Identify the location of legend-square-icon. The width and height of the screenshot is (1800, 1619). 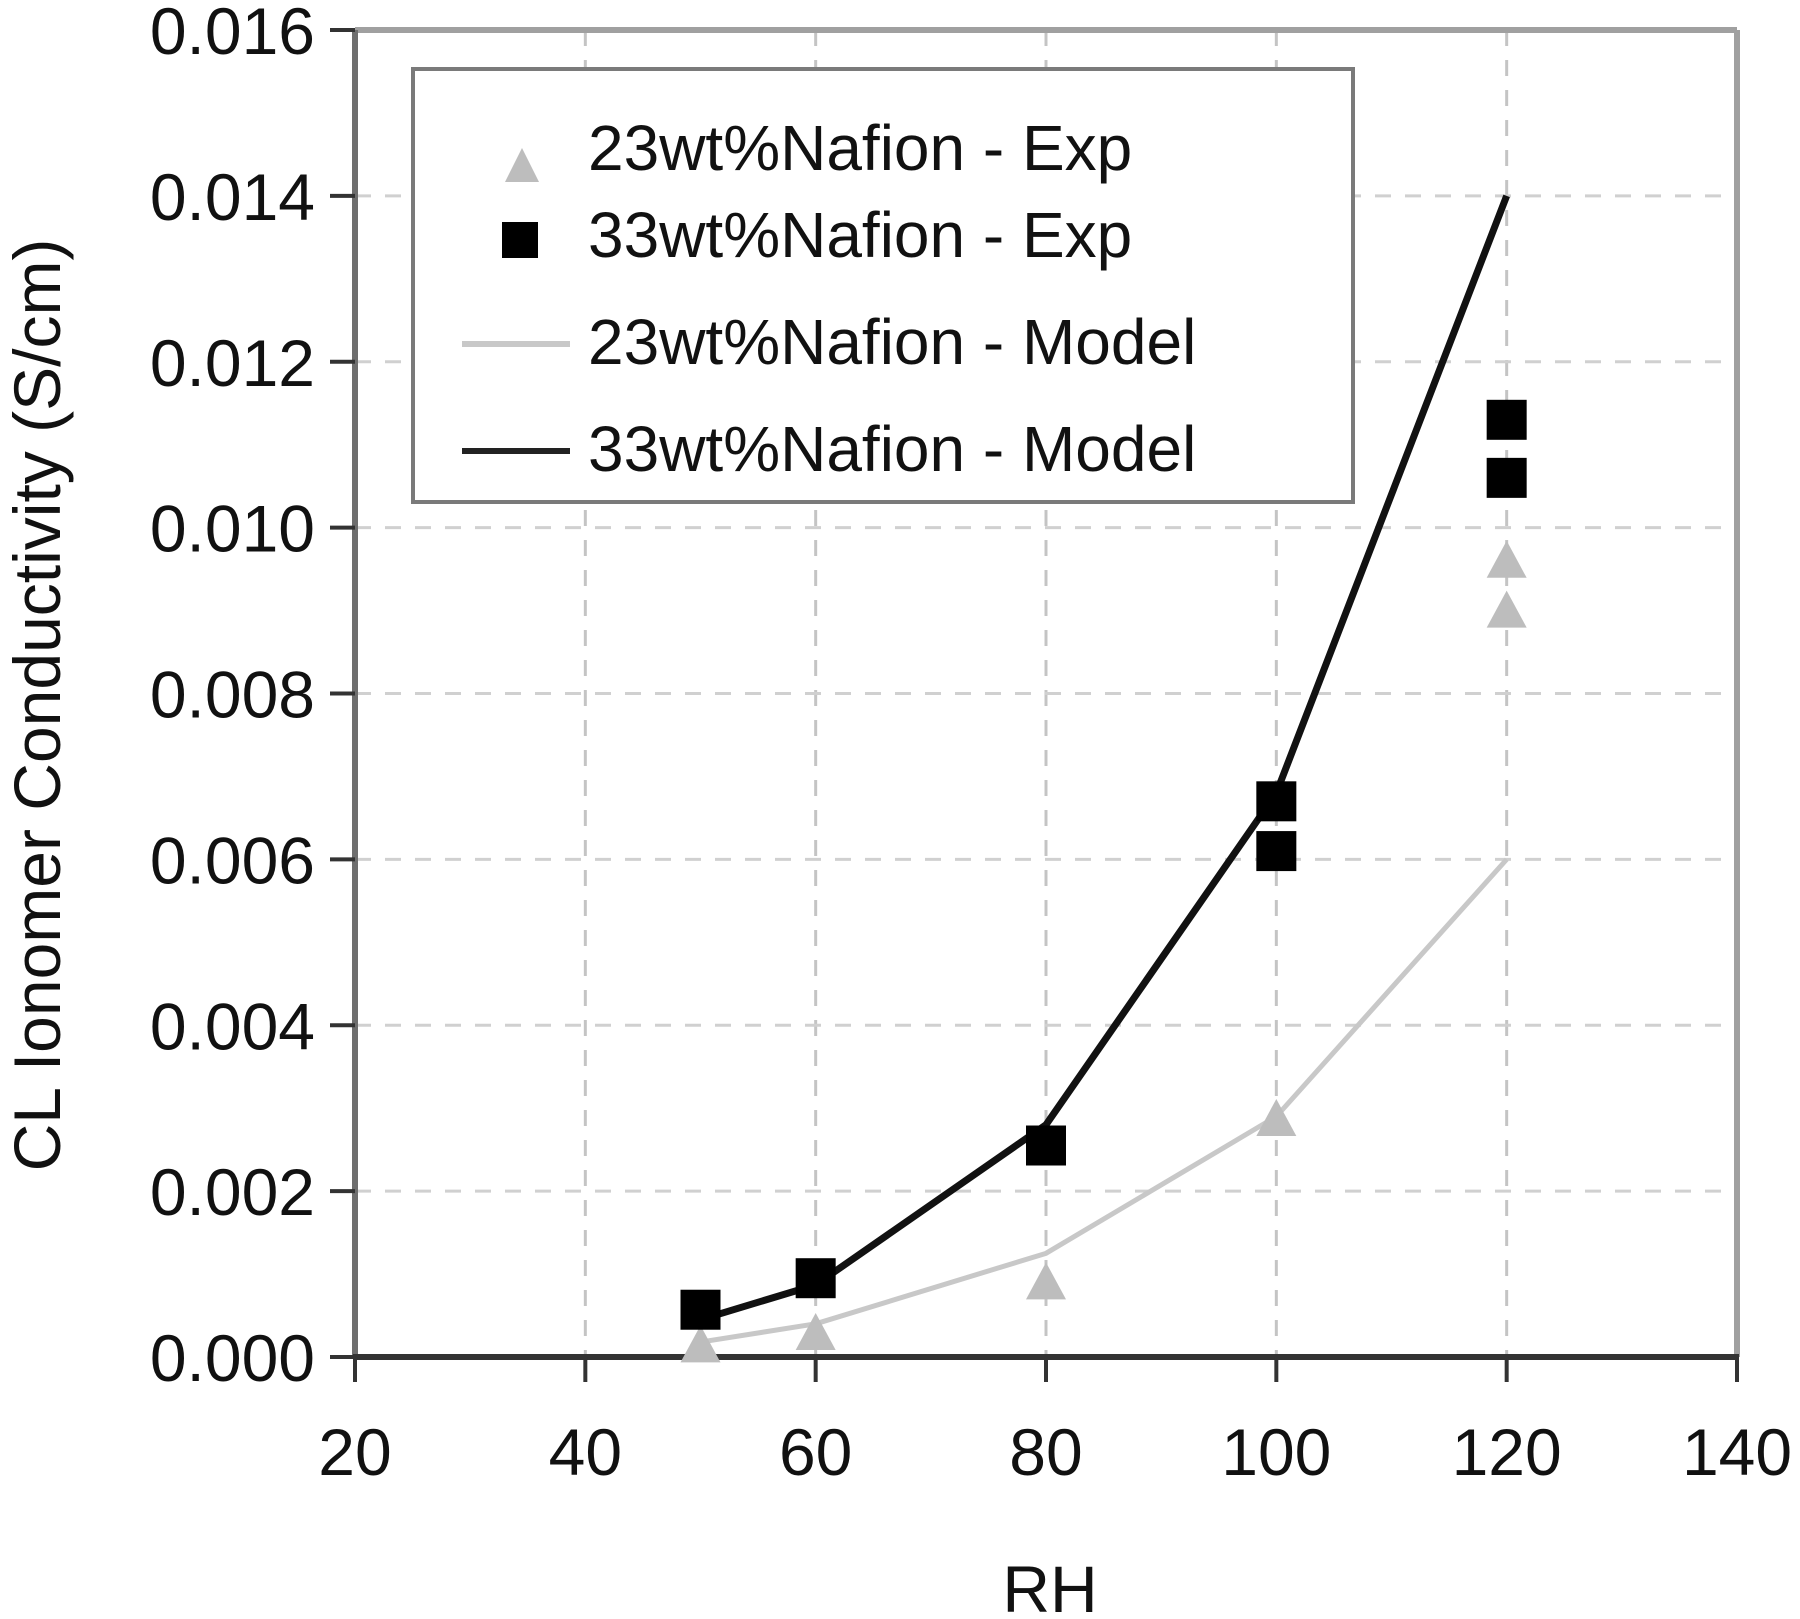
(520, 240).